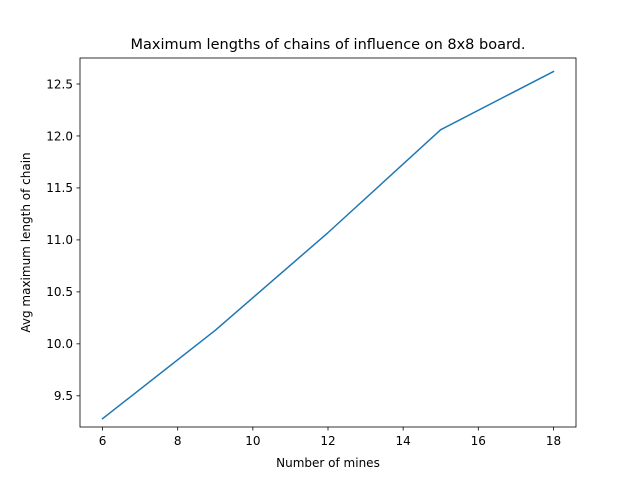  What do you see at coordinates (553, 441) in the screenshot?
I see `x-tick-label: 18` at bounding box center [553, 441].